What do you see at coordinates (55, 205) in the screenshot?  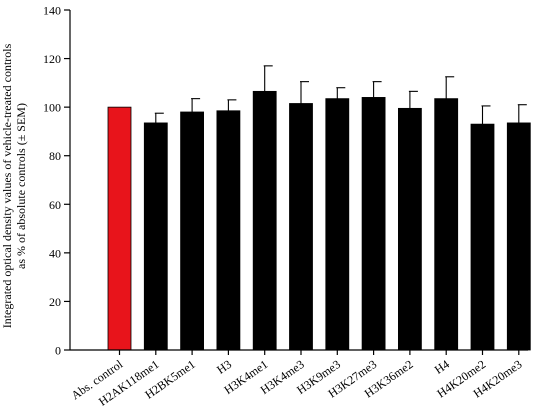 I see `y-tick-label-3: 60` at bounding box center [55, 205].